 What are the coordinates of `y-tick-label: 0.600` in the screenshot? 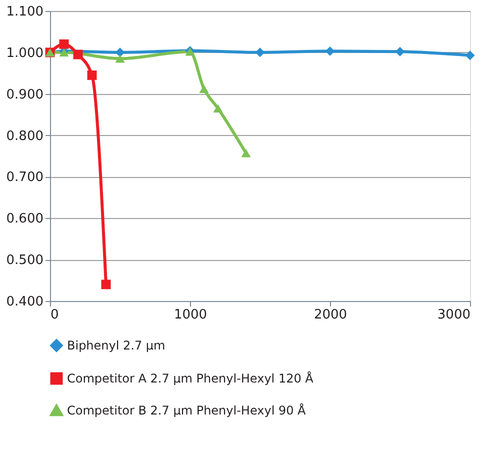 It's located at (25, 219).